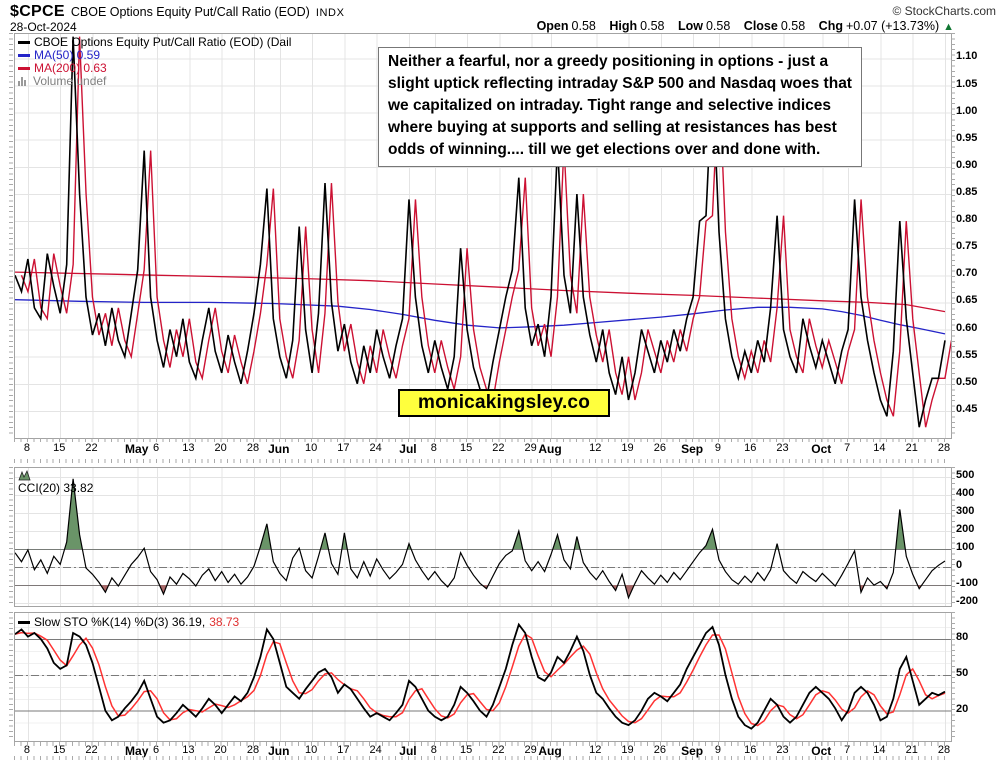 The height and width of the screenshot is (766, 1004). Describe the element at coordinates (154, 81) in the screenshot. I see `volume-legend-row: Volume undef` at that location.